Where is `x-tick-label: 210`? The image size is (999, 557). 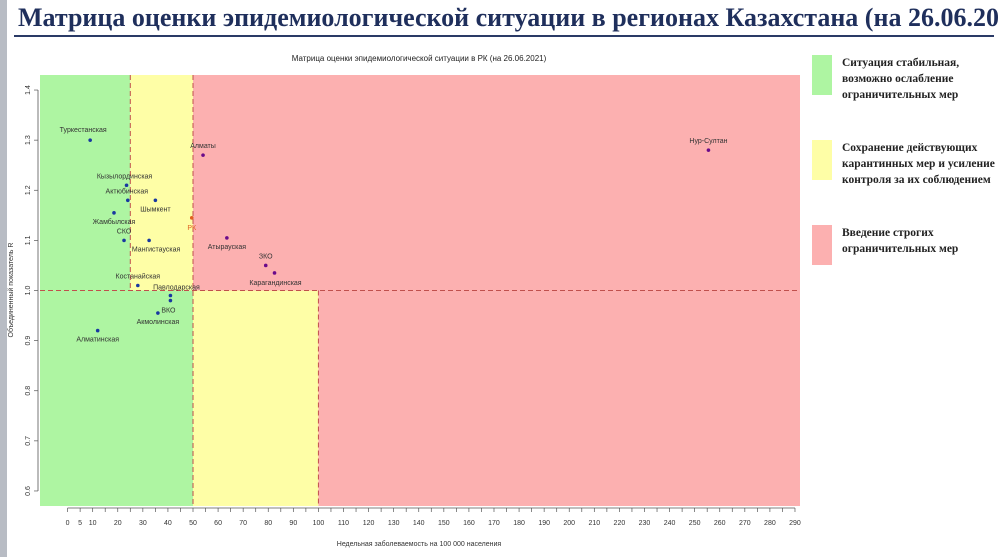 x-tick-label: 210 is located at coordinates (594, 523).